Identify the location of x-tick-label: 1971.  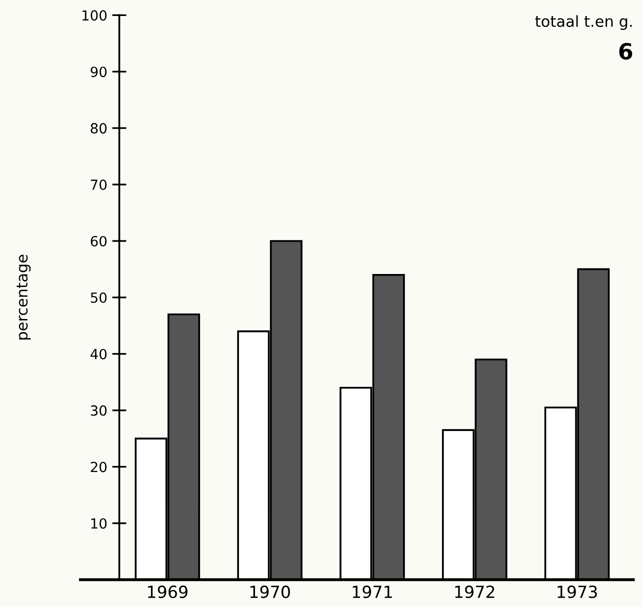
(372, 592).